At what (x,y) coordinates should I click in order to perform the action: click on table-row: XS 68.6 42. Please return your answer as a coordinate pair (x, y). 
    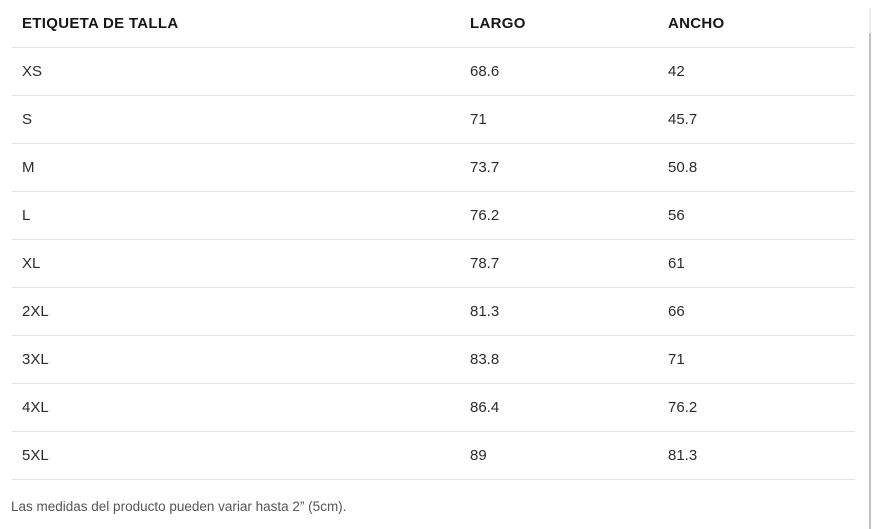
    Looking at the image, I should click on (433, 72).